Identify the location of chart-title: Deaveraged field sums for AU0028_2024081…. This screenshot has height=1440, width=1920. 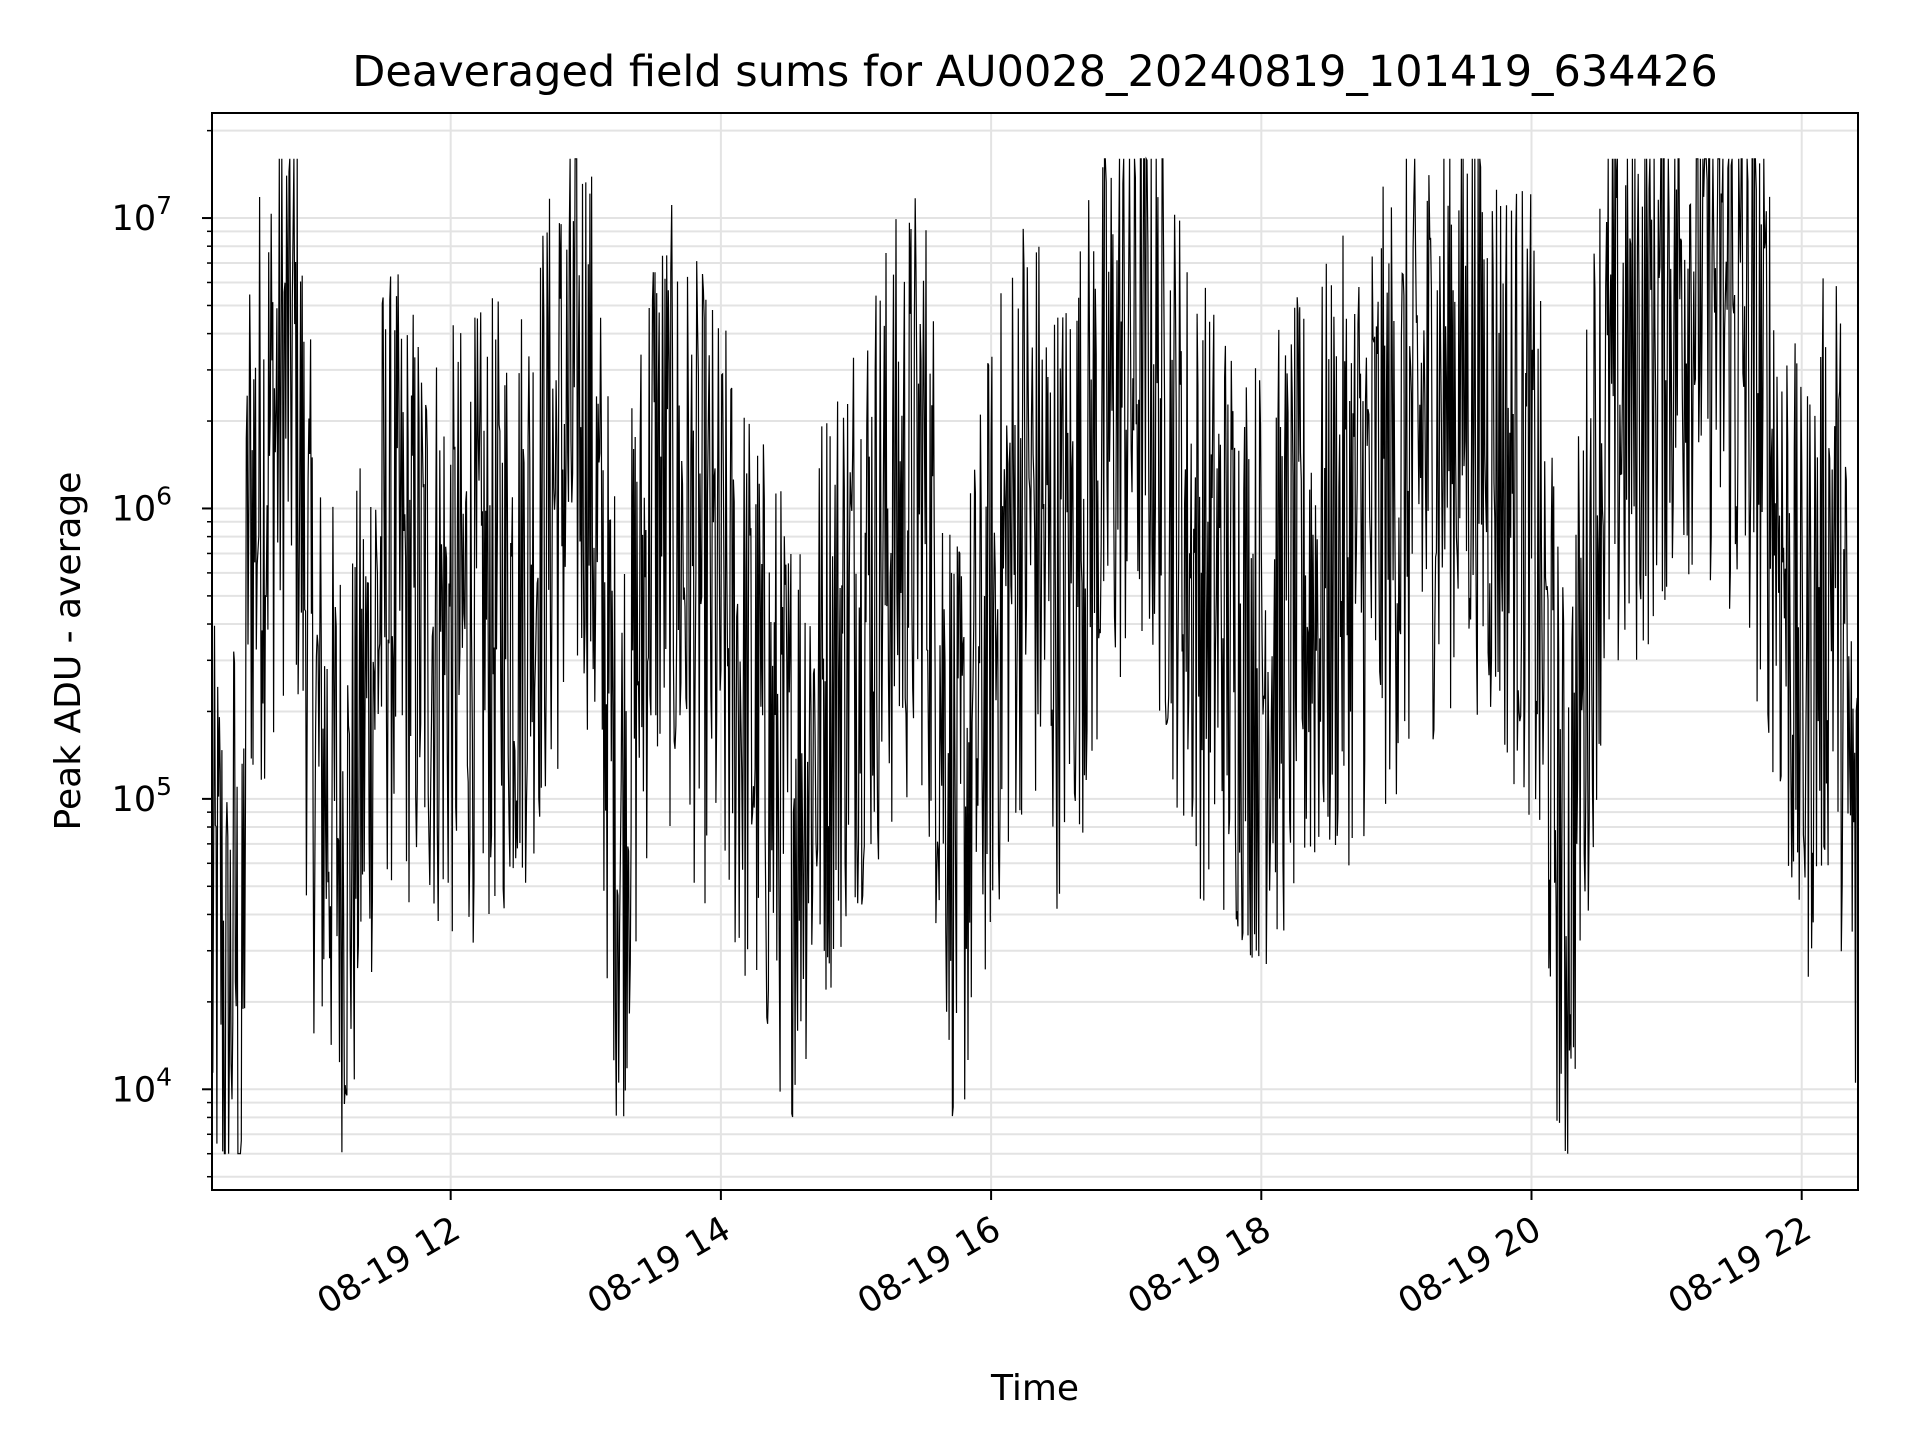
(1034, 72).